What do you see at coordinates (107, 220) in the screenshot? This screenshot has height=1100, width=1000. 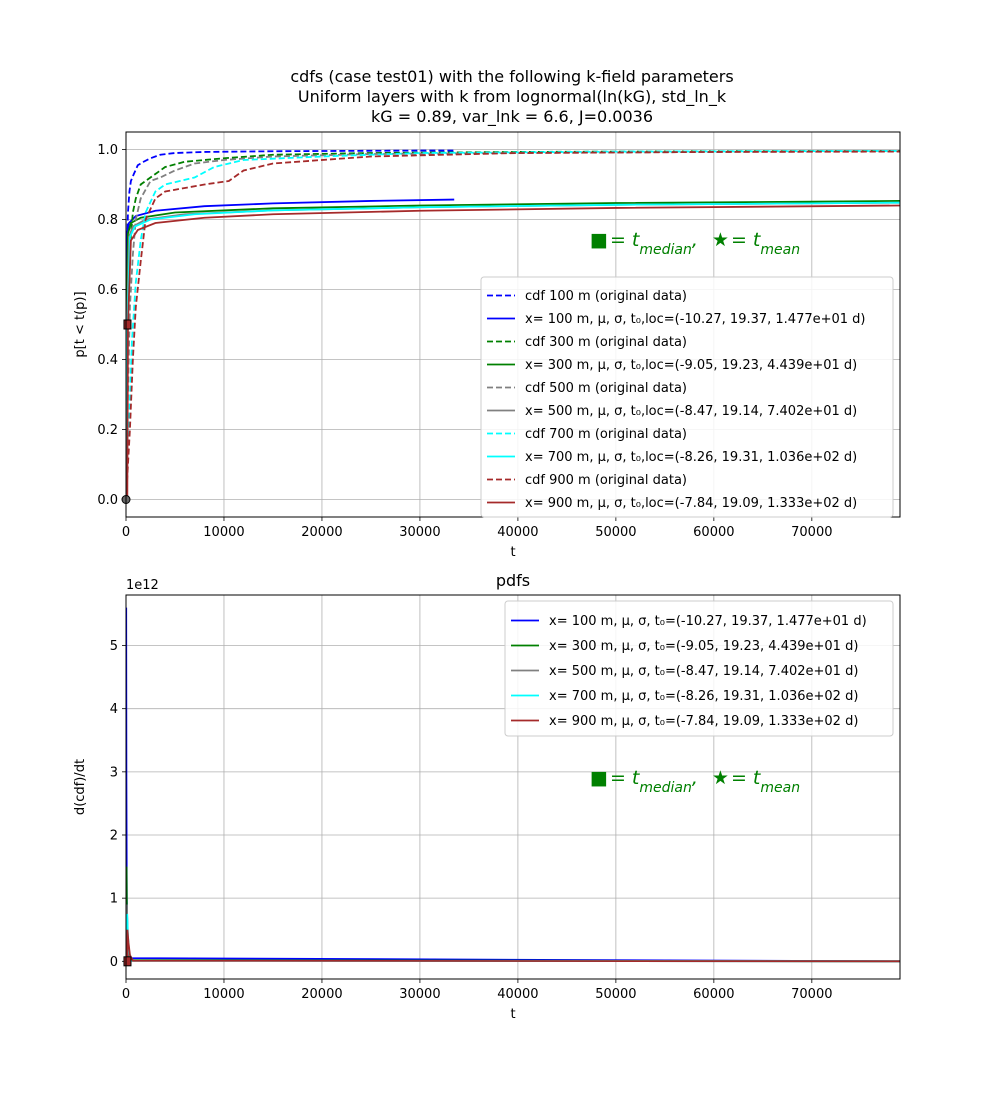 I see `y-tick-label: 0.8` at bounding box center [107, 220].